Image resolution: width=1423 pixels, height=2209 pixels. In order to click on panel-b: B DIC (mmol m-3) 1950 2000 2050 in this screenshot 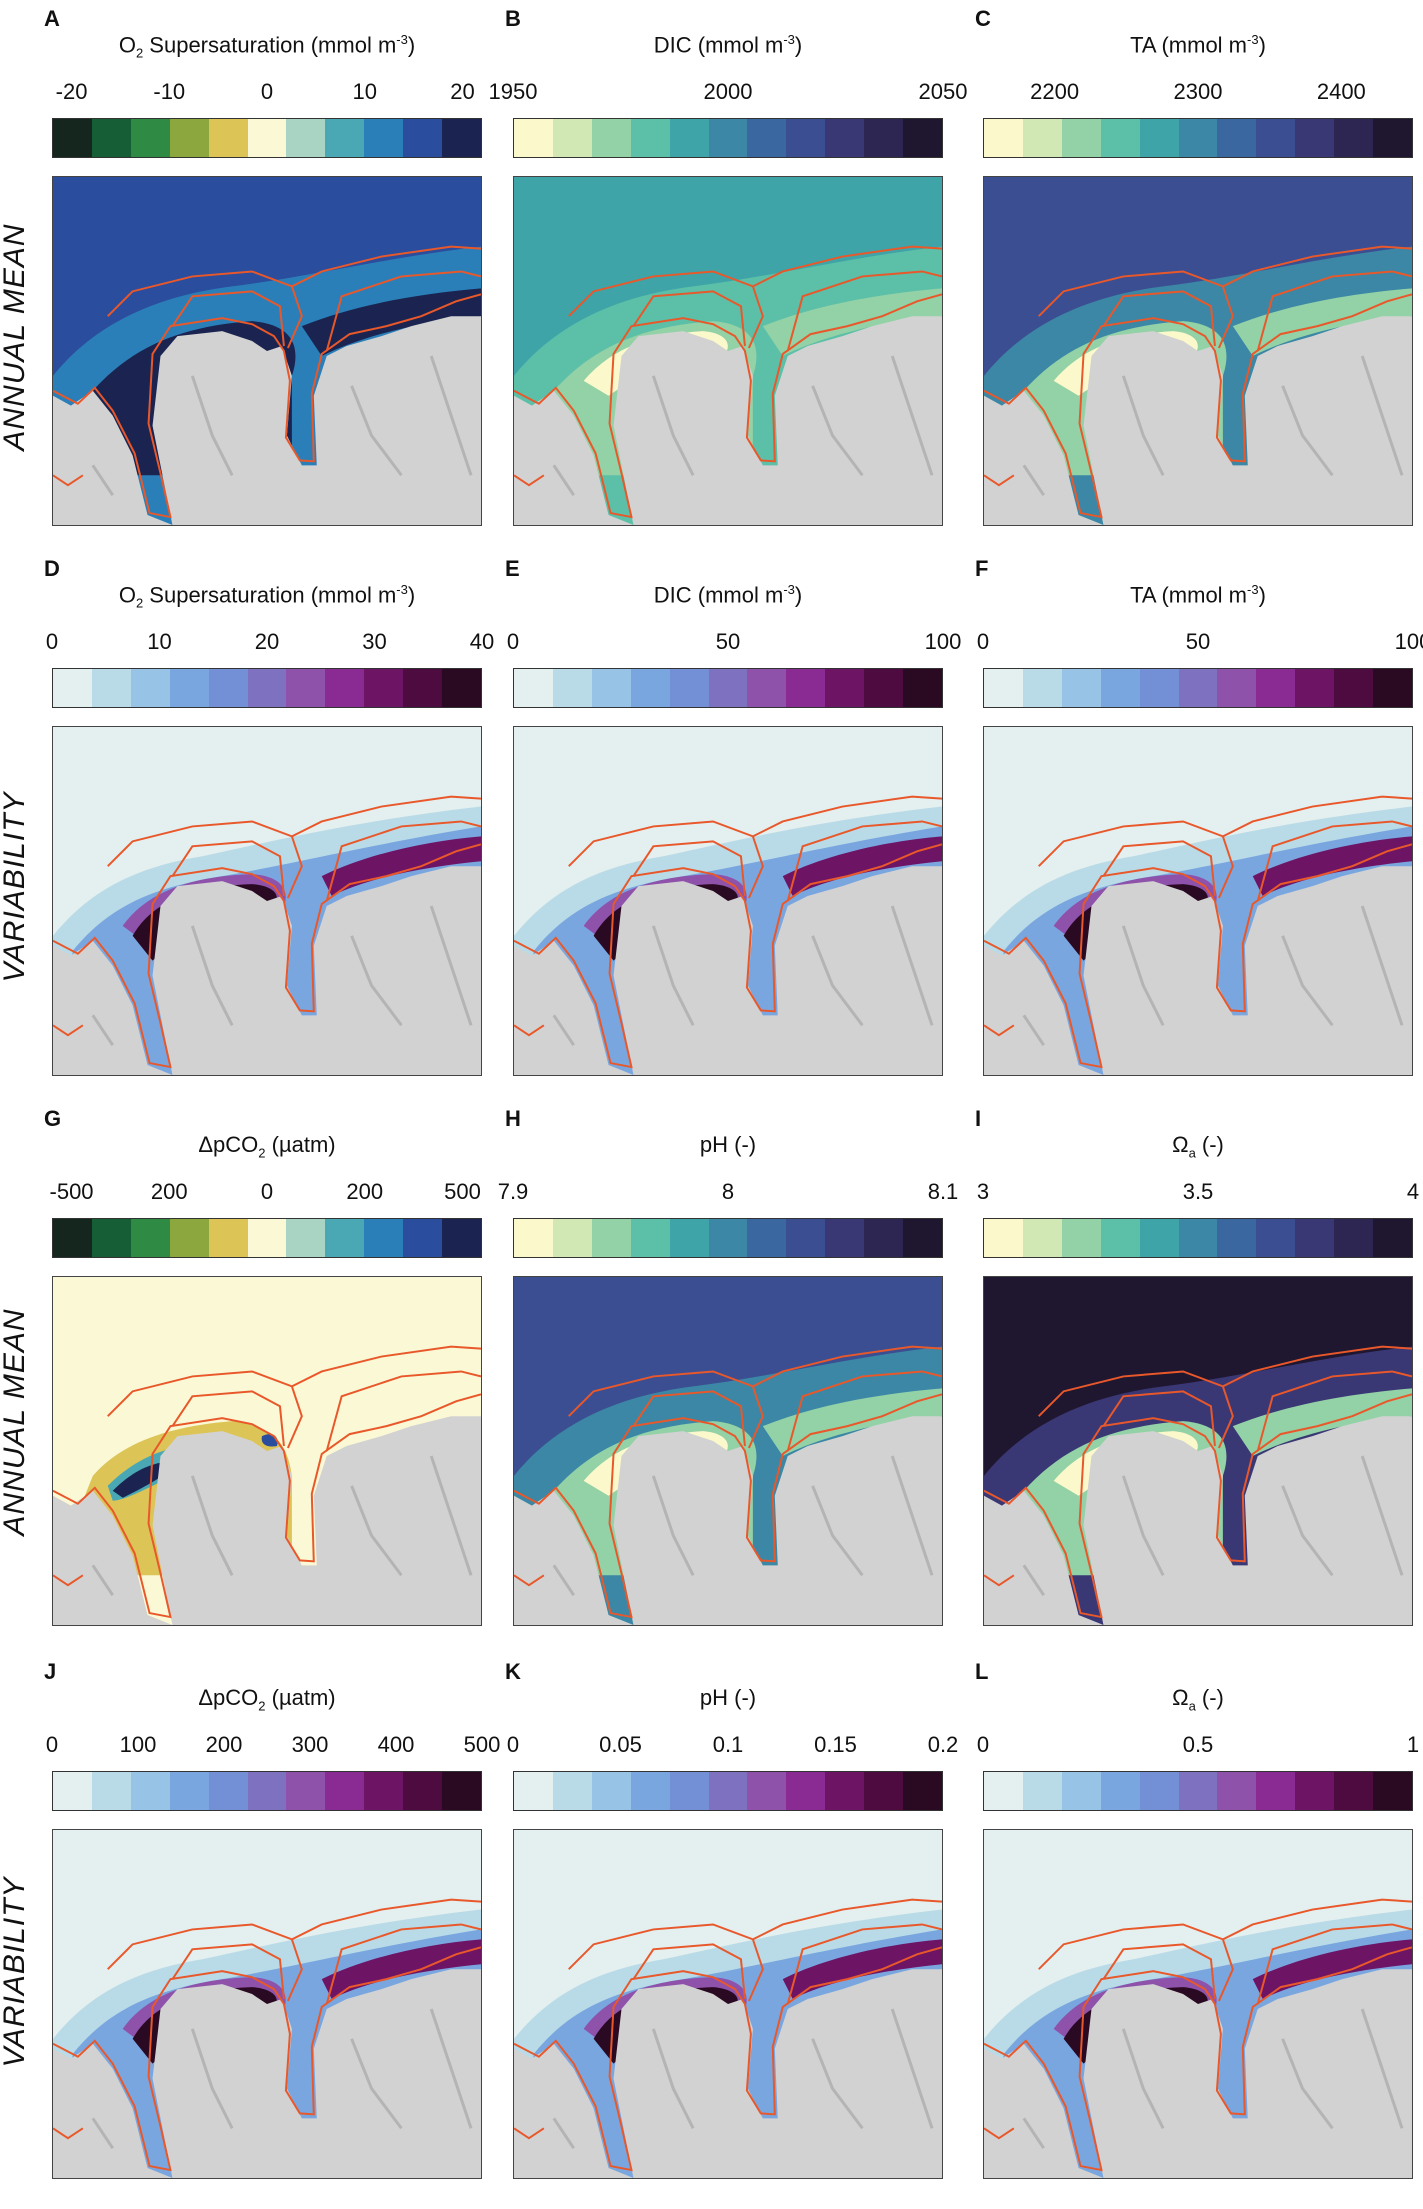, I will do `click(728, 281)`.